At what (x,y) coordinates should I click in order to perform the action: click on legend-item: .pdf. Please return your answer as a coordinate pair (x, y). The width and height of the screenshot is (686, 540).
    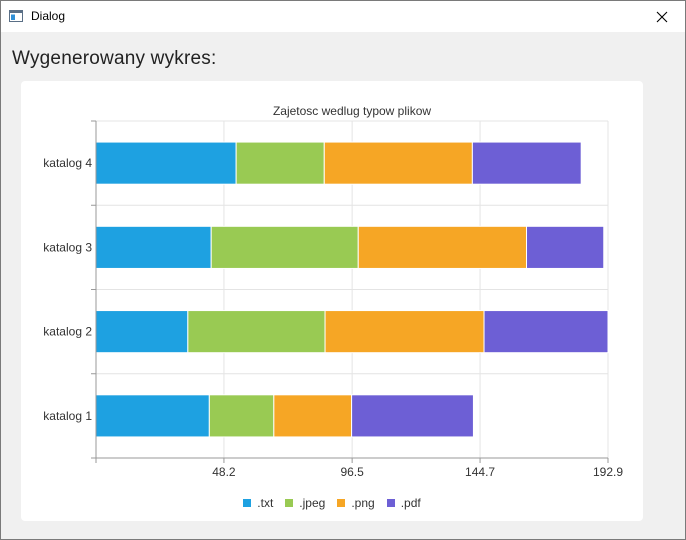
    Looking at the image, I should click on (403, 503).